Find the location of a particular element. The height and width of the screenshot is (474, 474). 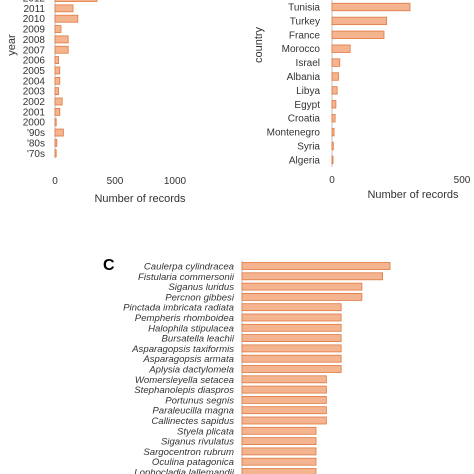

panel-a-category-label: 2010 is located at coordinates (34, 19).